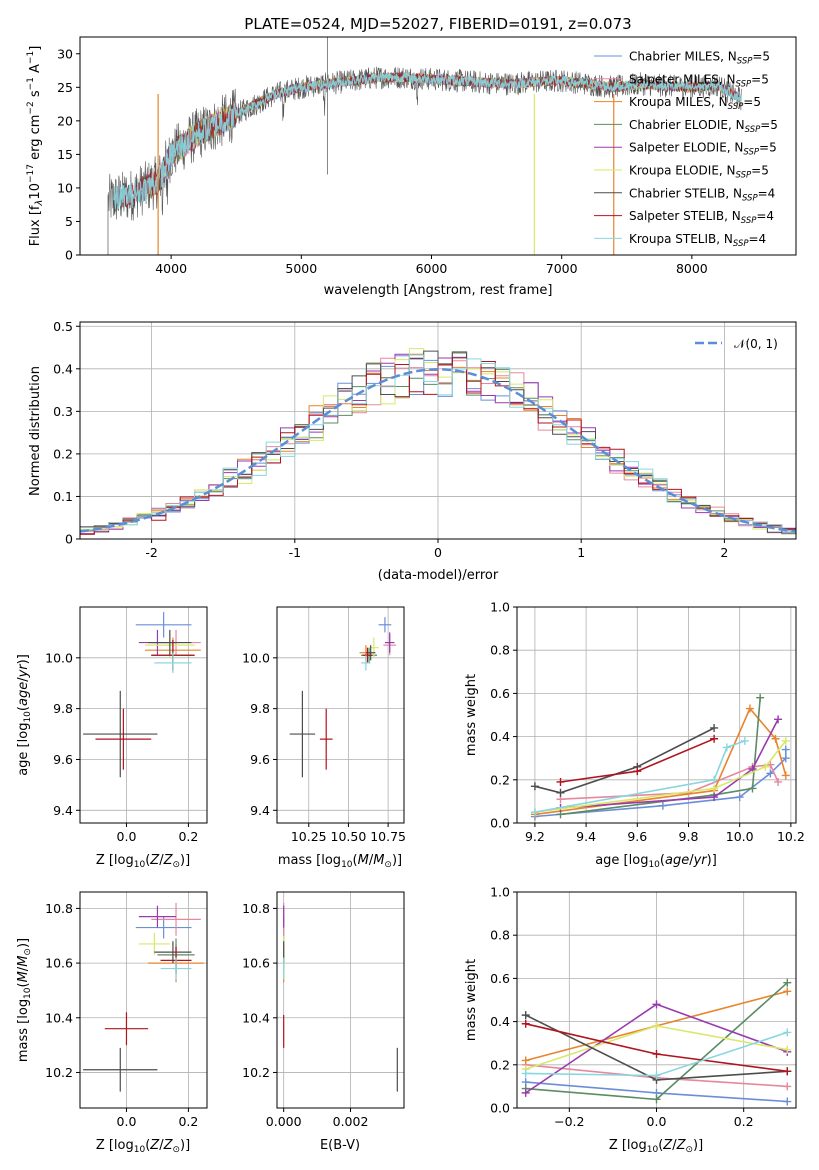 The height and width of the screenshot is (1170, 819). I want to click on residual-xtick-label: 2, so click(724, 552).